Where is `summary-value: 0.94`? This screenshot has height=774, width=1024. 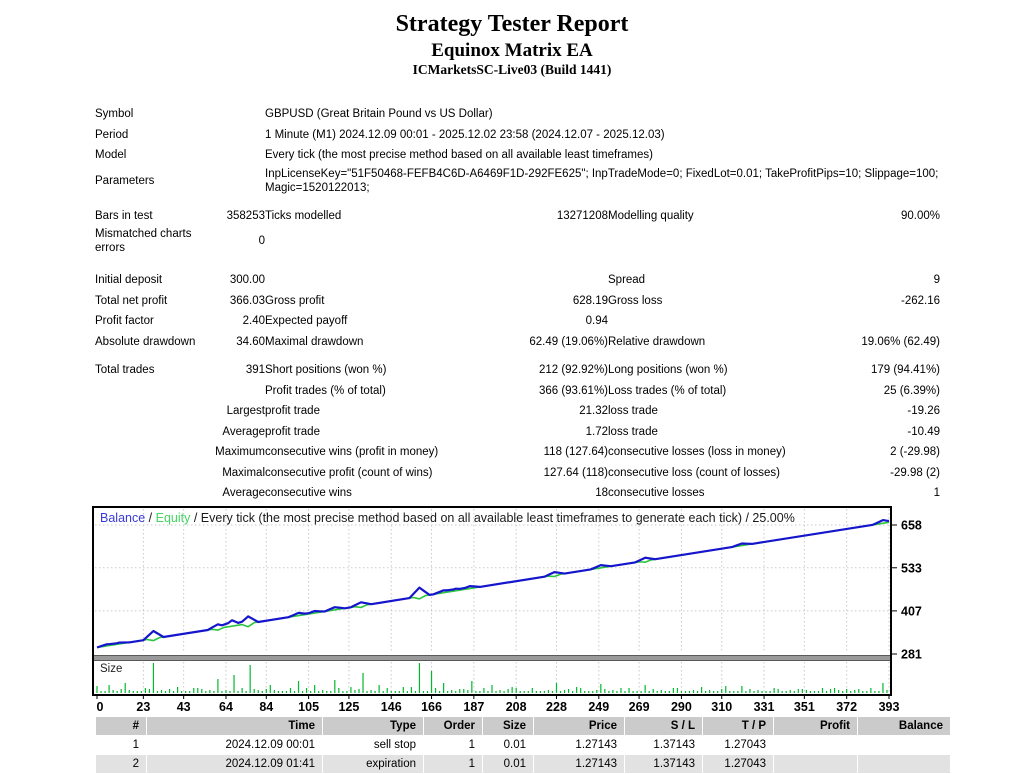
summary-value: 0.94 is located at coordinates (596, 321).